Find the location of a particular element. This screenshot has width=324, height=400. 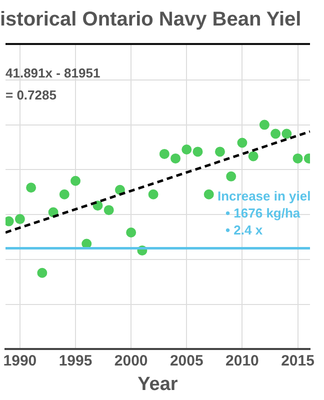

x-tick-label: 1995 is located at coordinates (75, 361).